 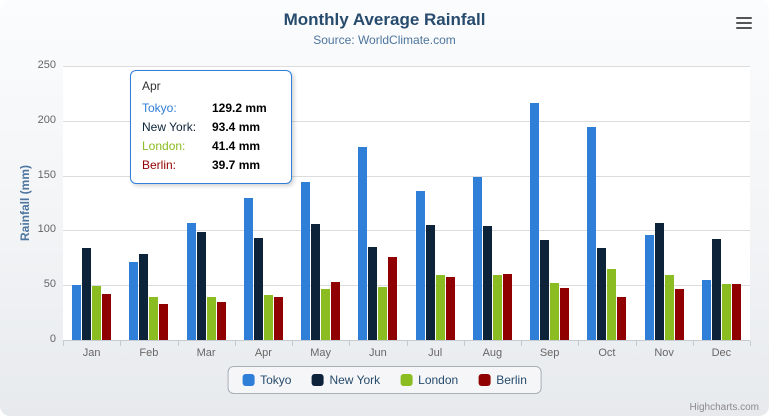 I want to click on tooltip-series-name: London:, so click(x=164, y=146).